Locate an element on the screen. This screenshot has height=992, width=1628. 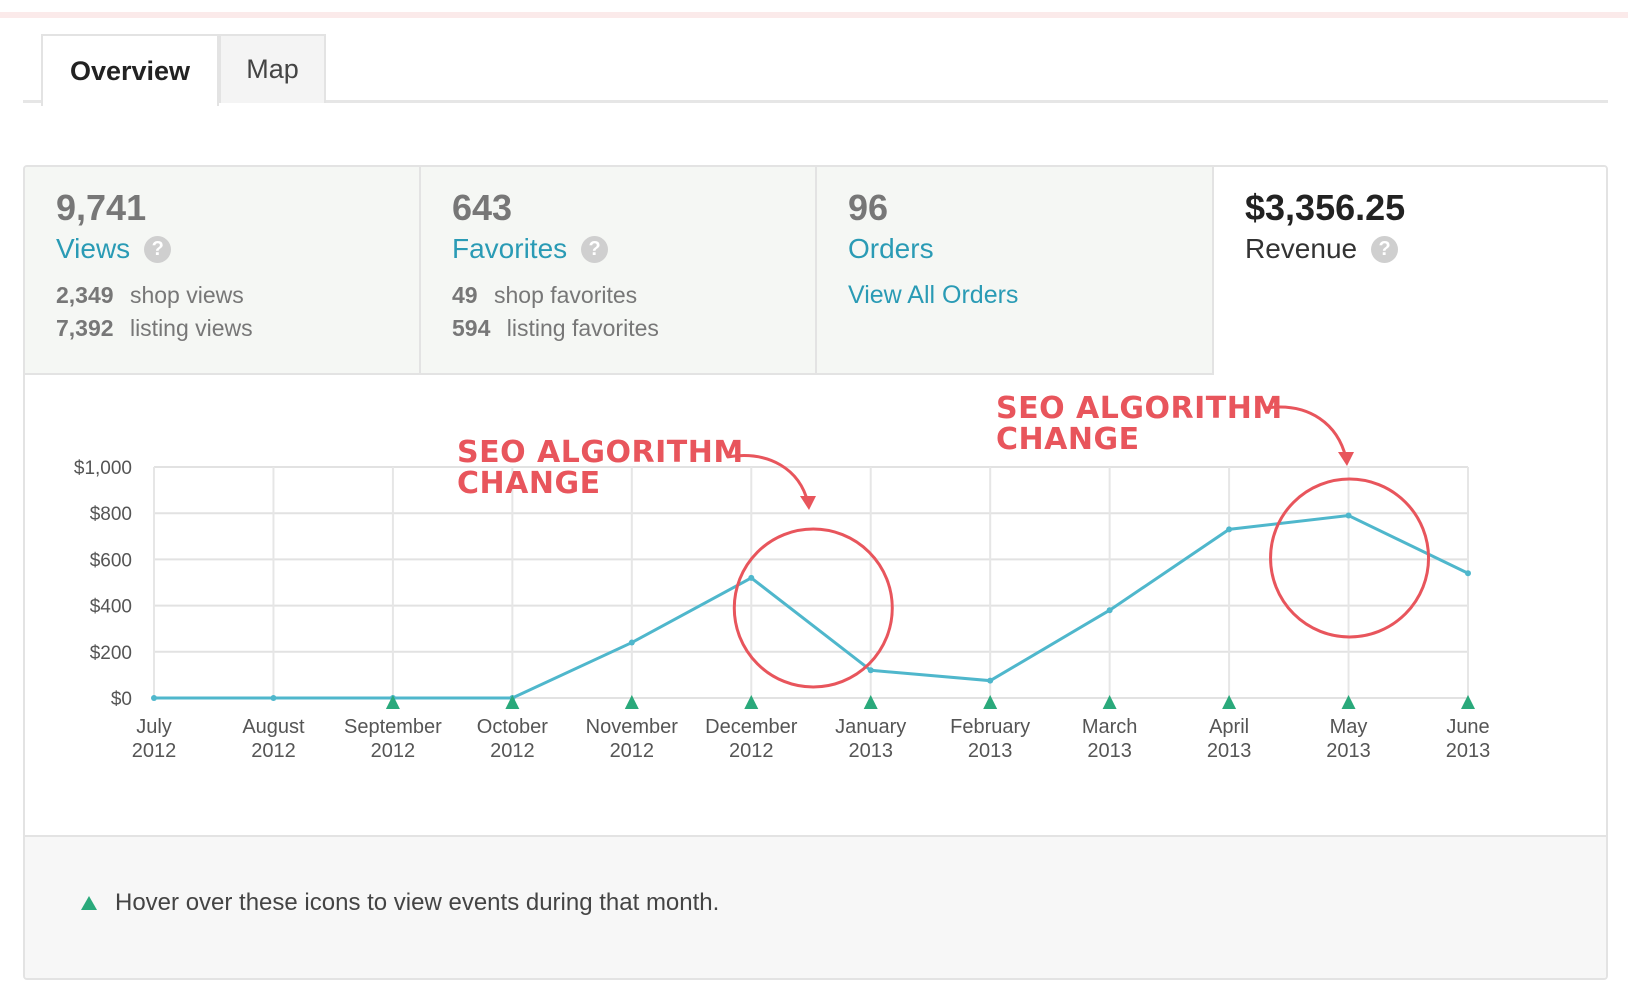
shop-favorites-row: 49 shop favorites is located at coordinates (633, 295).